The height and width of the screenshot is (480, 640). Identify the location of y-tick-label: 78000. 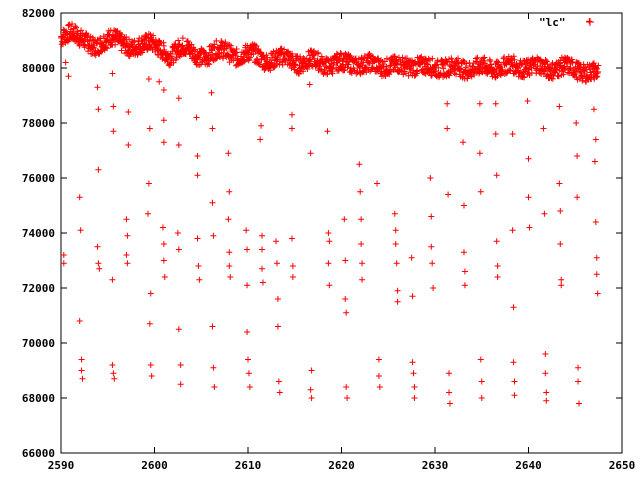
(38, 123).